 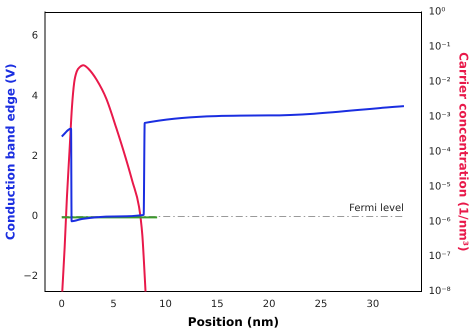 I want to click on y2-tick-label: 10⁻⁷, so click(x=439, y=256).